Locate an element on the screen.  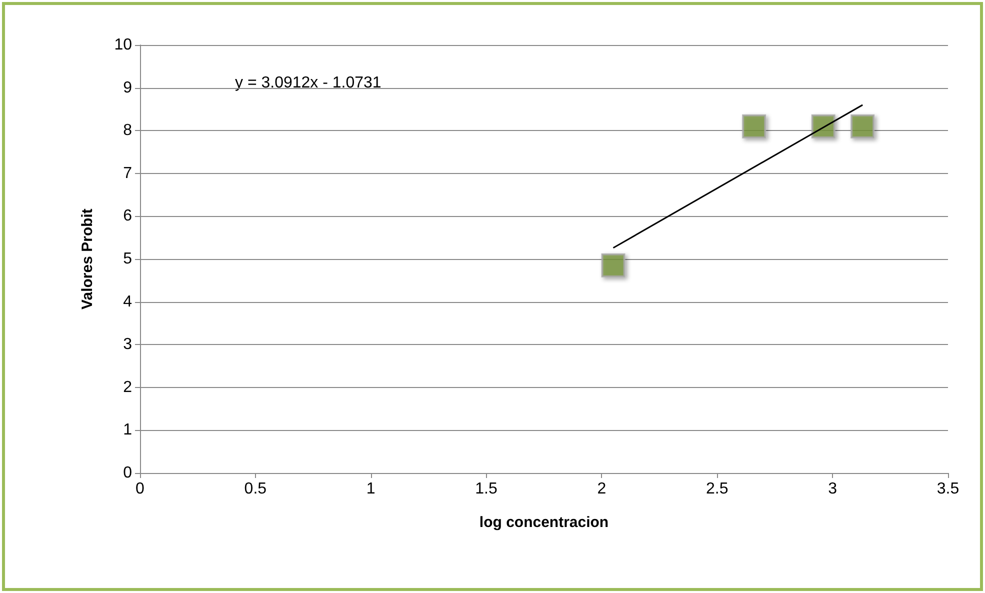
x-tick-label: 3 is located at coordinates (833, 489).